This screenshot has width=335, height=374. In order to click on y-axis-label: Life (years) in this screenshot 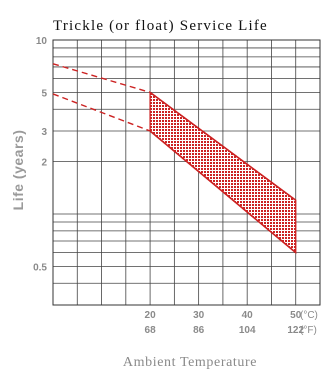, I will do `click(18, 170)`.